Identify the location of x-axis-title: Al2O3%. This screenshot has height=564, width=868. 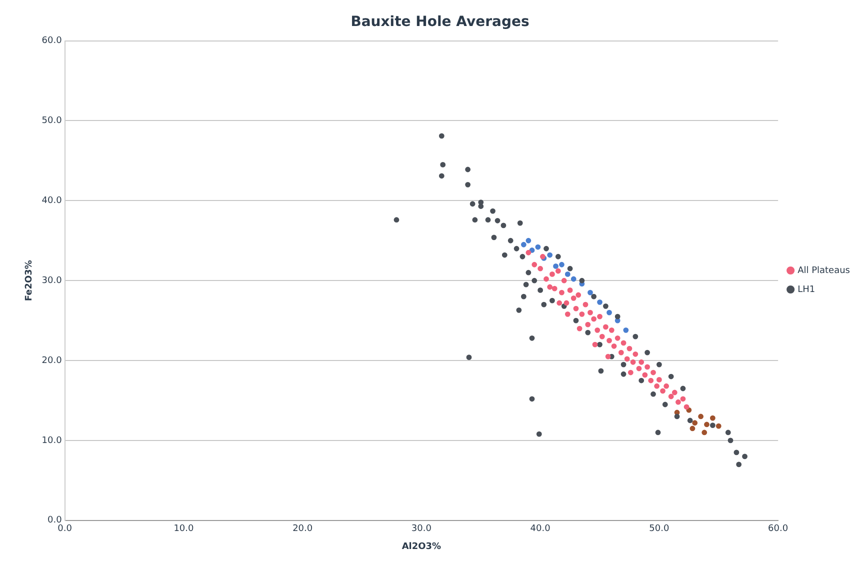
(422, 547).